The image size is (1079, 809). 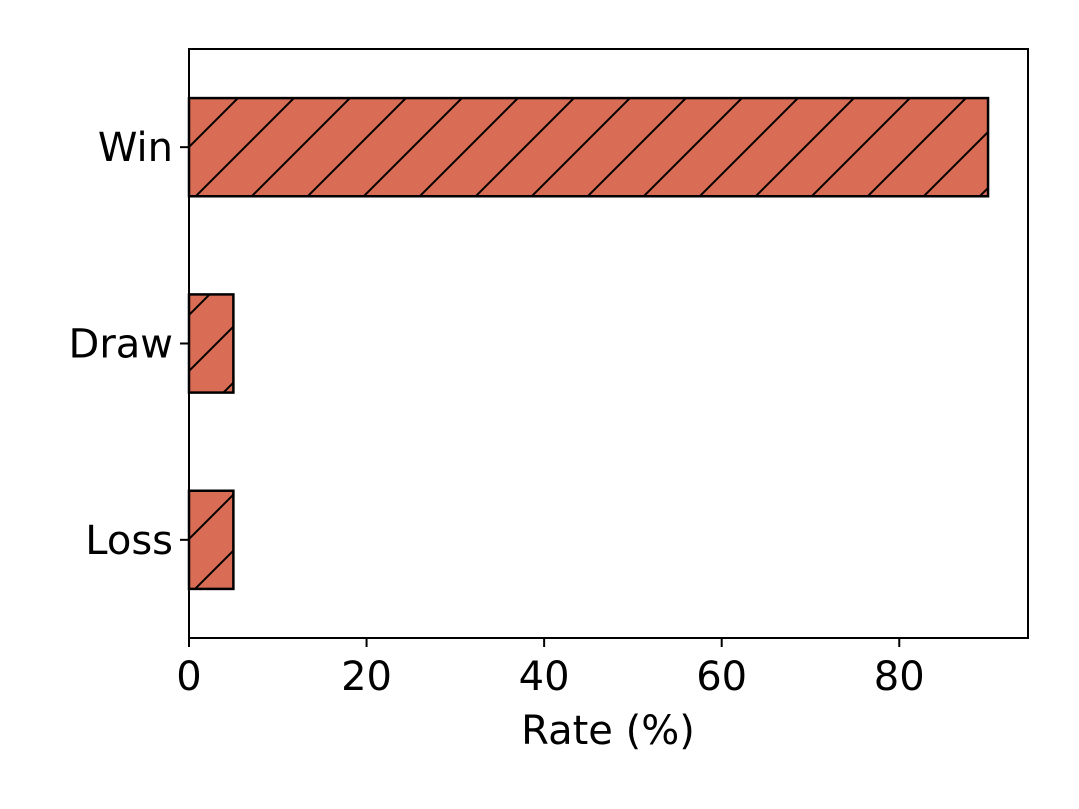 I want to click on bar-hatch-draw, so click(x=211, y=343).